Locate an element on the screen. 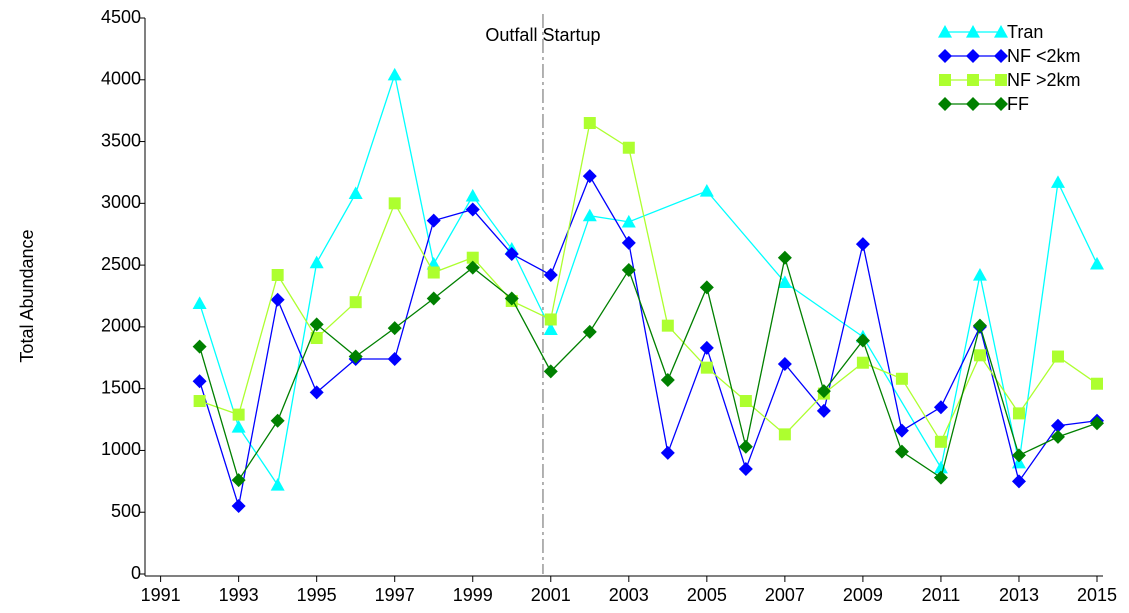  x-tick-label: 2005 is located at coordinates (707, 595).